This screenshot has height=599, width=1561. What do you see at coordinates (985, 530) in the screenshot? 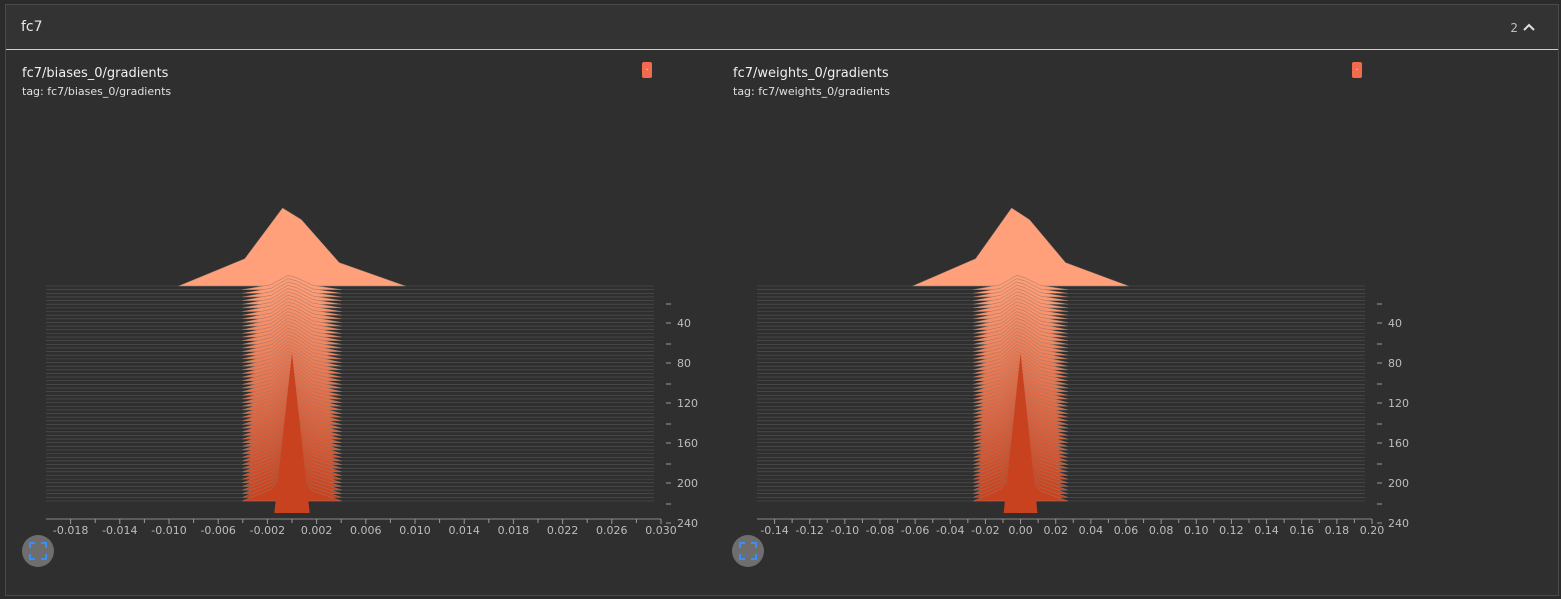
I see `x-tick-label: -0.02` at bounding box center [985, 530].